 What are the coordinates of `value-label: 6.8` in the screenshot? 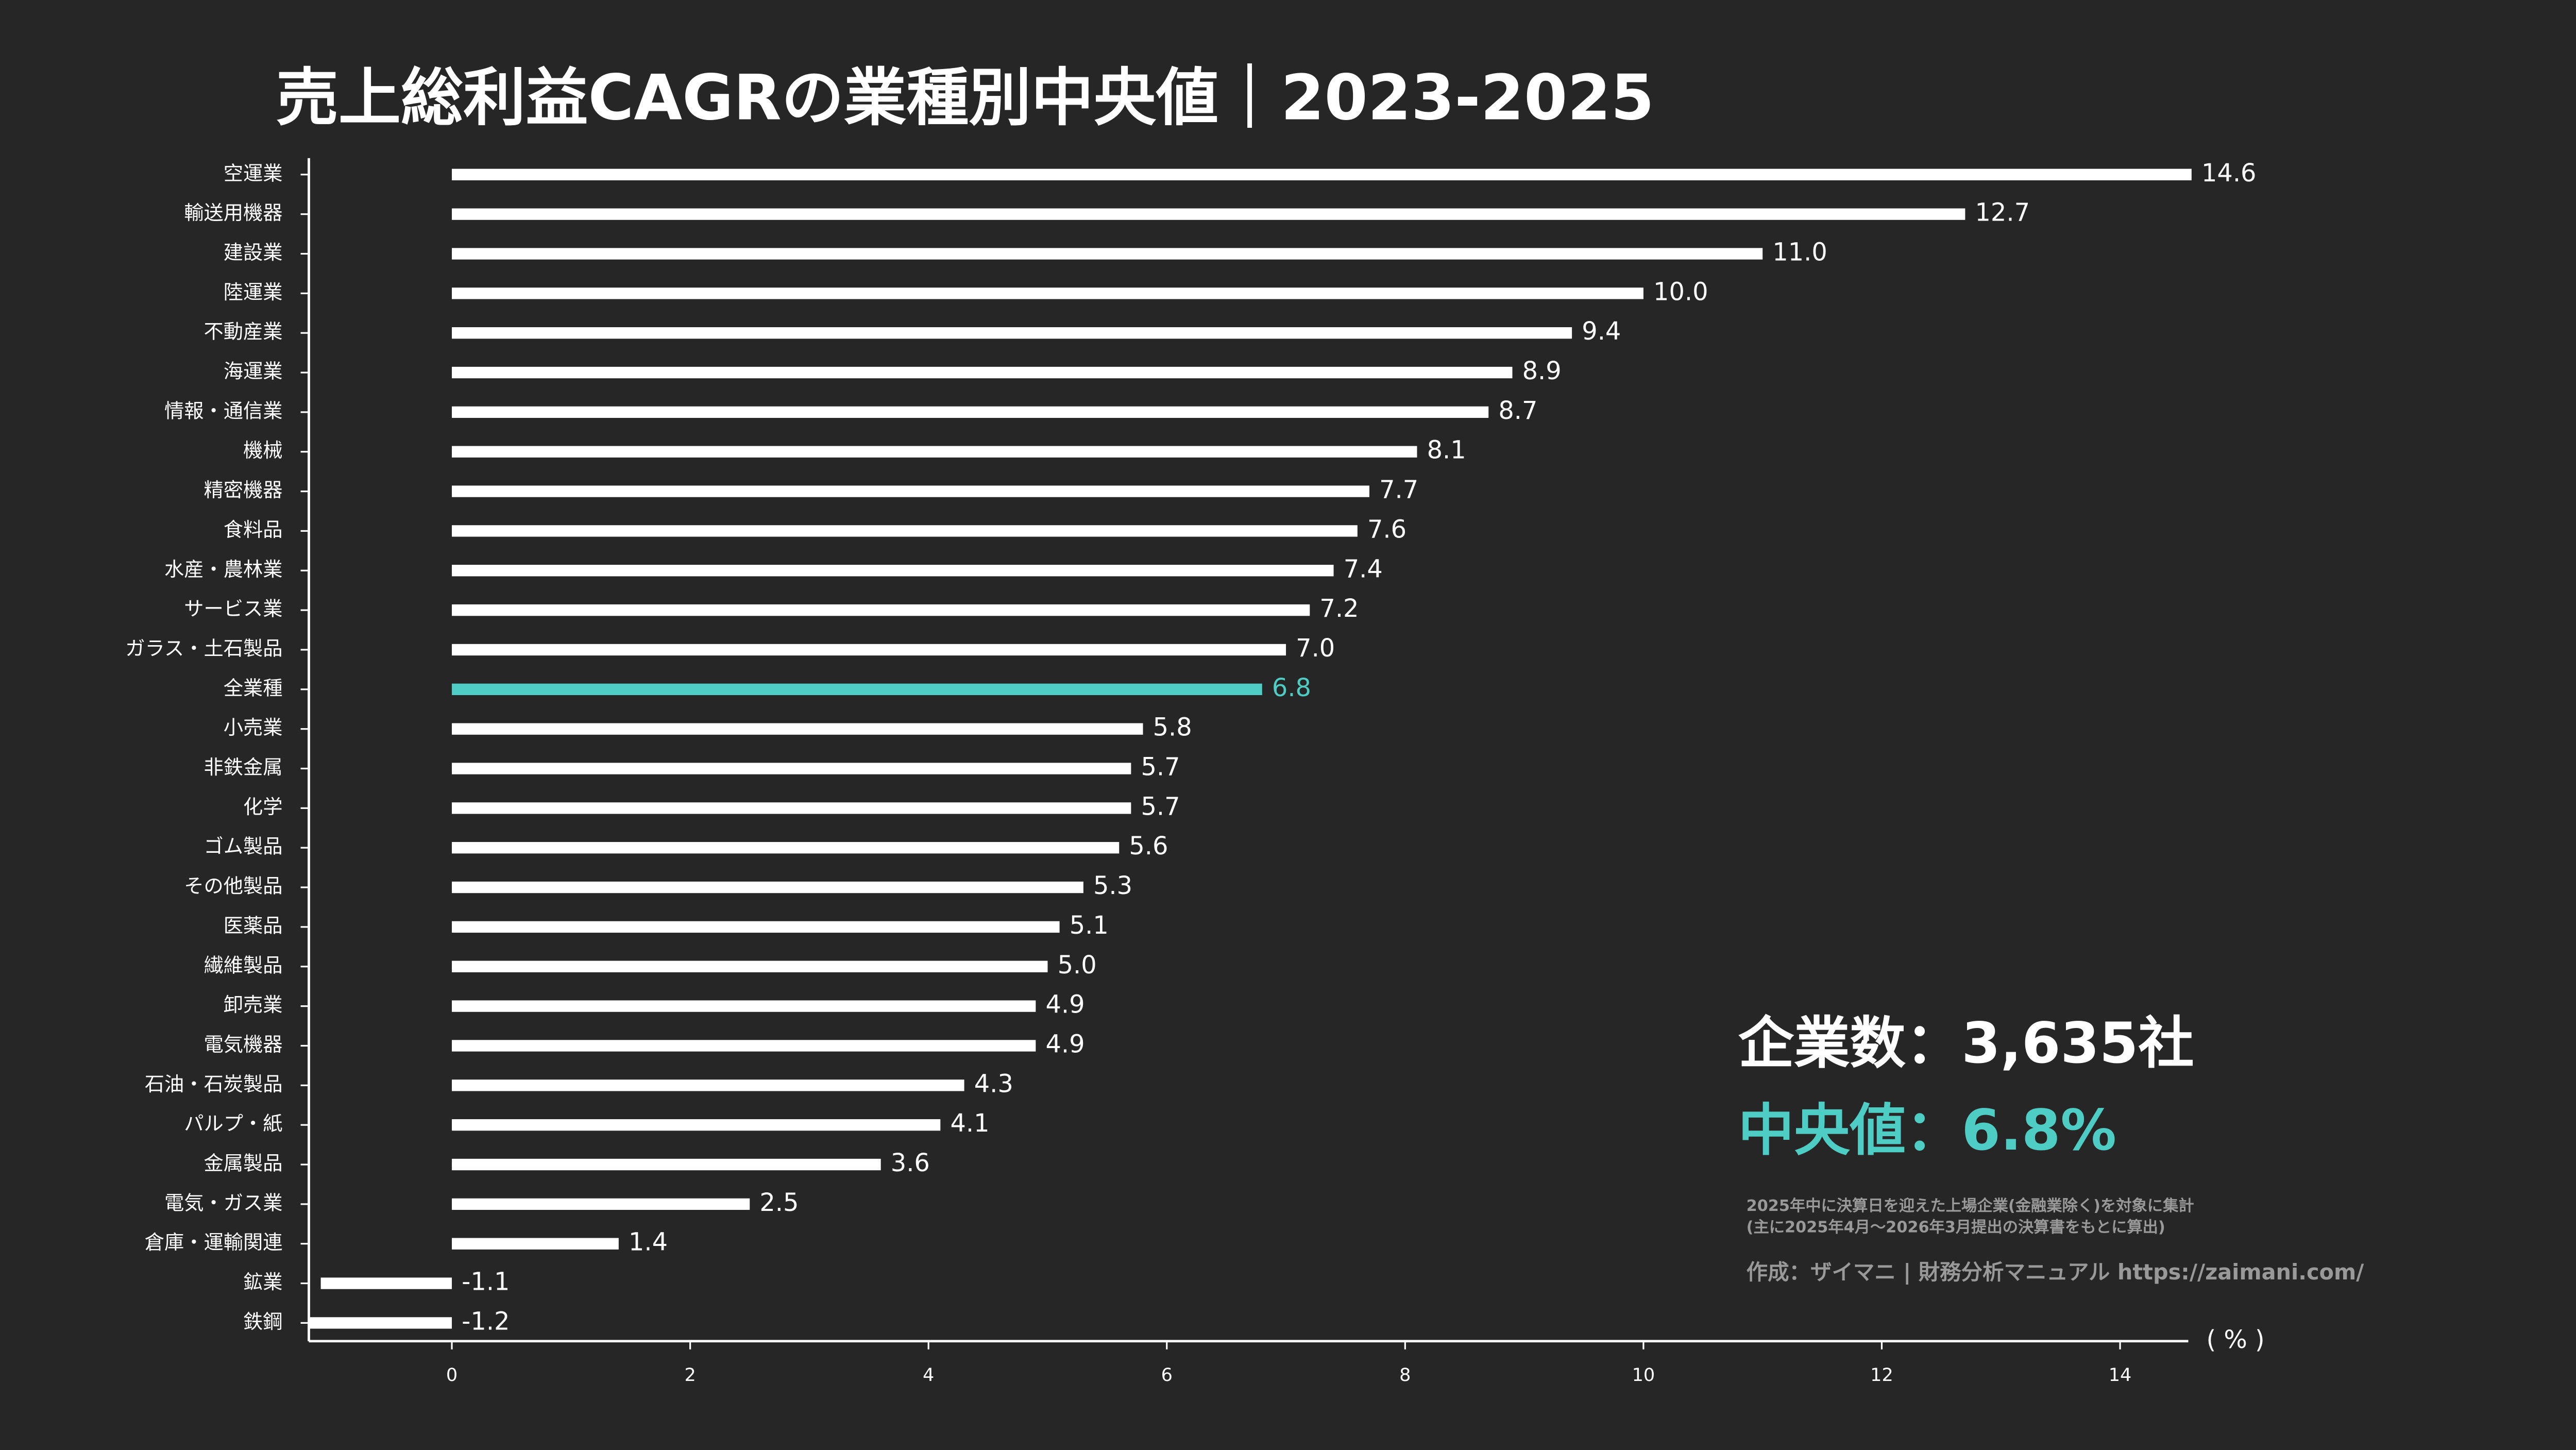 It's located at (1291, 688).